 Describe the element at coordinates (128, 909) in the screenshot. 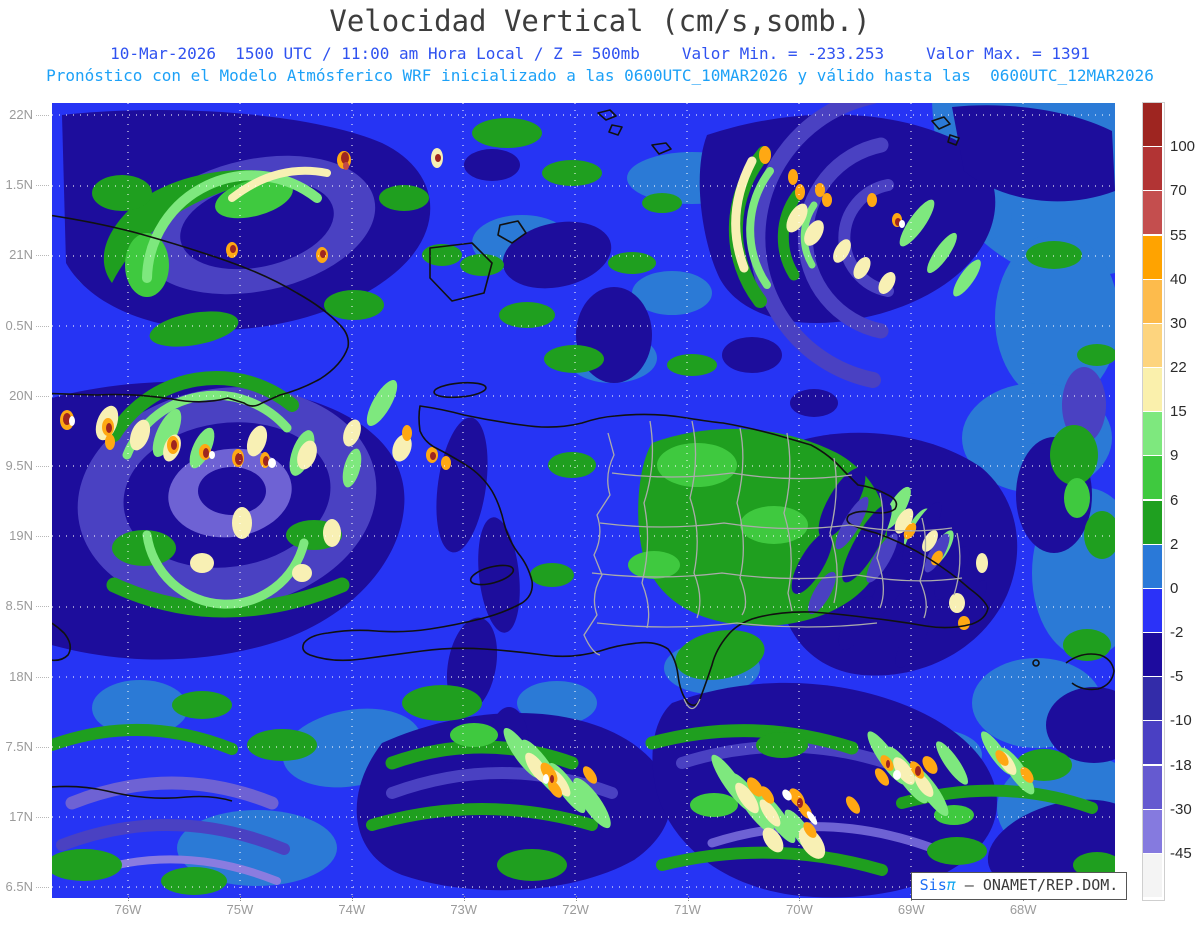

I see `lon-label: 76W` at that location.